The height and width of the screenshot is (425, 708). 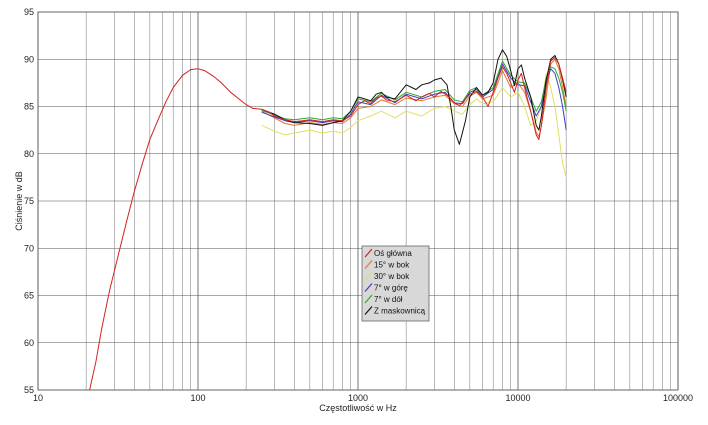 What do you see at coordinates (392, 276) in the screenshot?
I see `legend-entry: 30° w bok` at bounding box center [392, 276].